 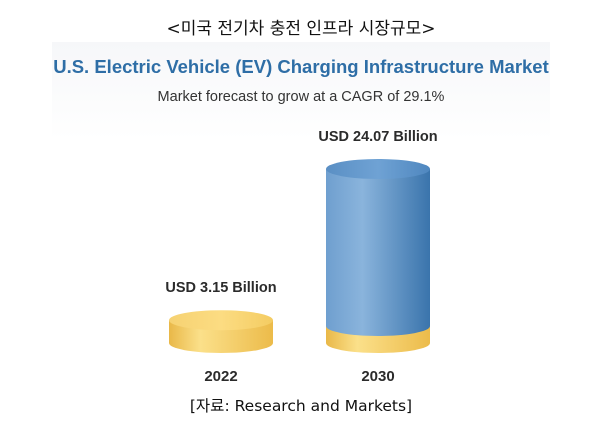 I want to click on figure-caption-bottom: [자료: Research and Markets], so click(x=301, y=406).